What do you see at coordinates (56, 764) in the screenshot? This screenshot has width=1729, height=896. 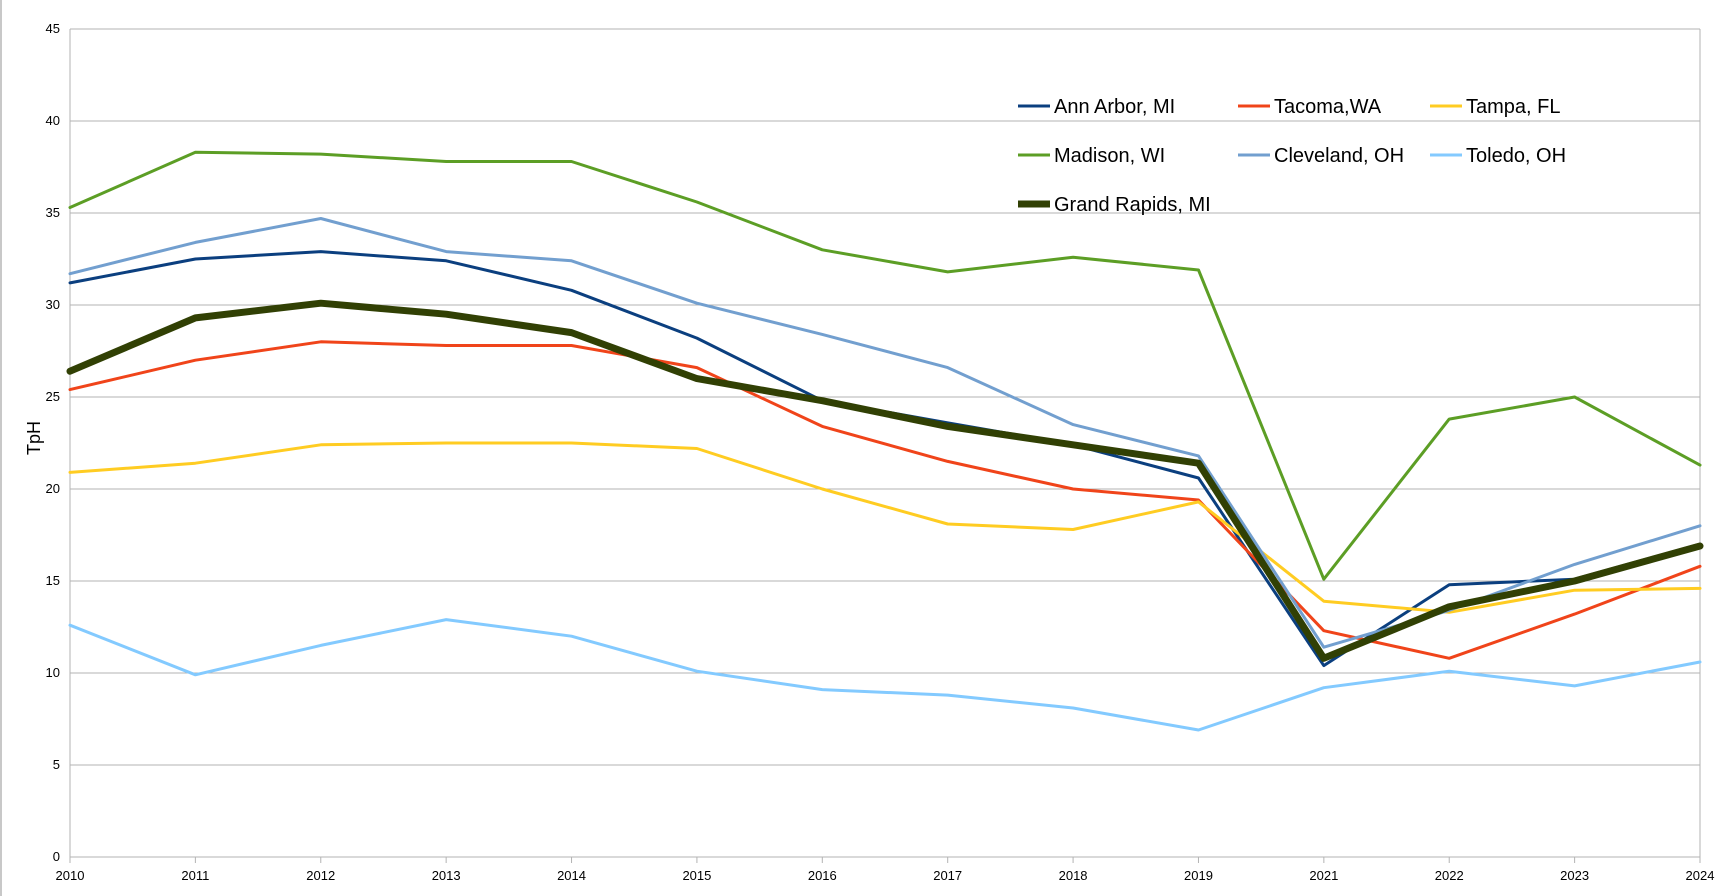 I see `y-tick-label: 5` at bounding box center [56, 764].